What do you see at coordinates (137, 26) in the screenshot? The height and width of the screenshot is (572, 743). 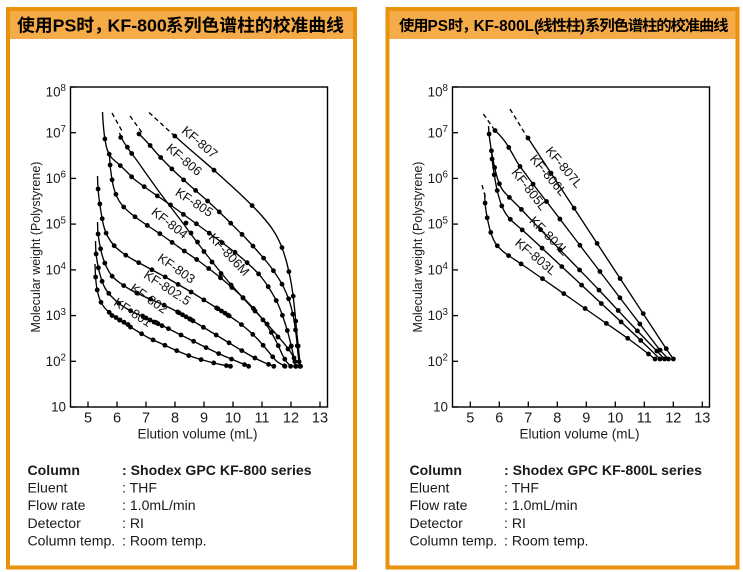 I see `svg-text: KF-800` at bounding box center [137, 26].